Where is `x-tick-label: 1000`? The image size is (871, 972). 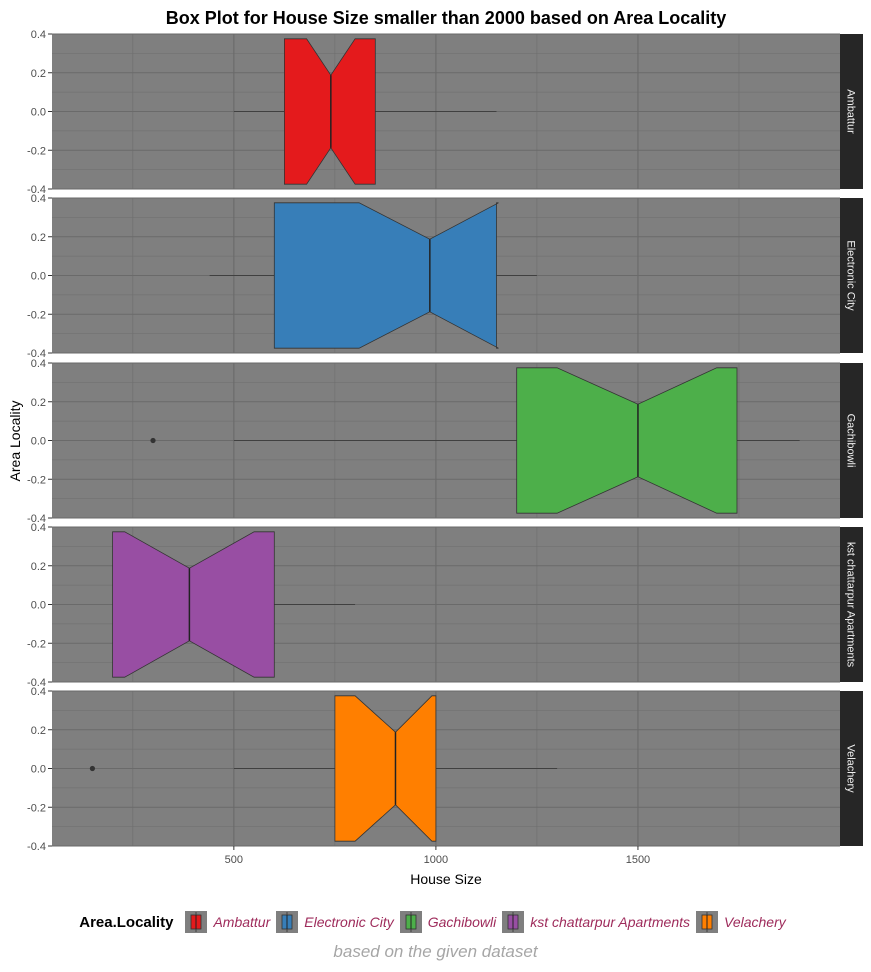 x-tick-label: 1000 is located at coordinates (436, 860).